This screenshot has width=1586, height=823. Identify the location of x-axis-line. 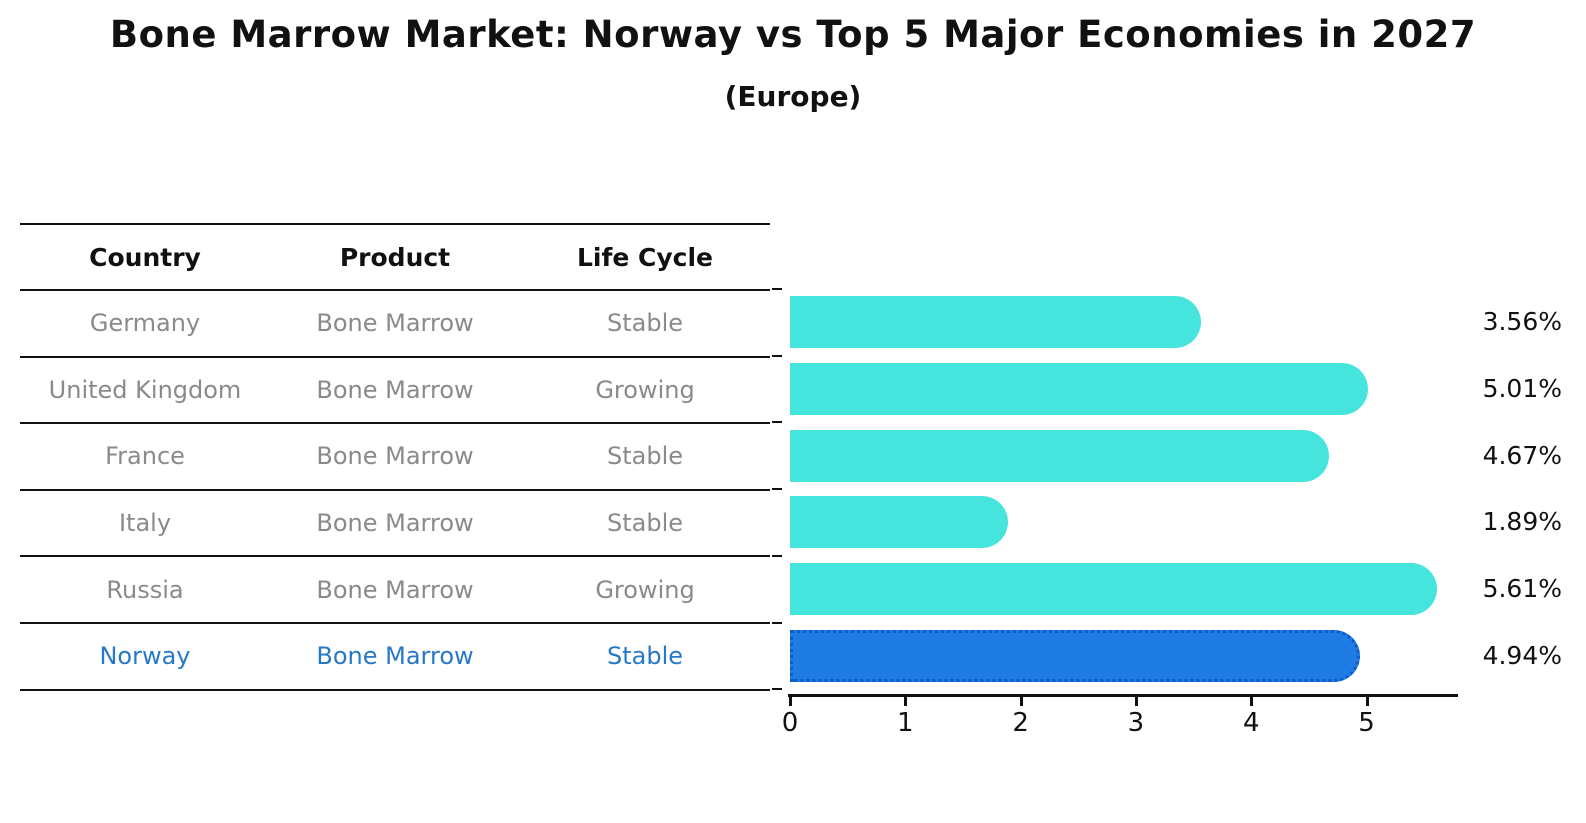
(1123, 695).